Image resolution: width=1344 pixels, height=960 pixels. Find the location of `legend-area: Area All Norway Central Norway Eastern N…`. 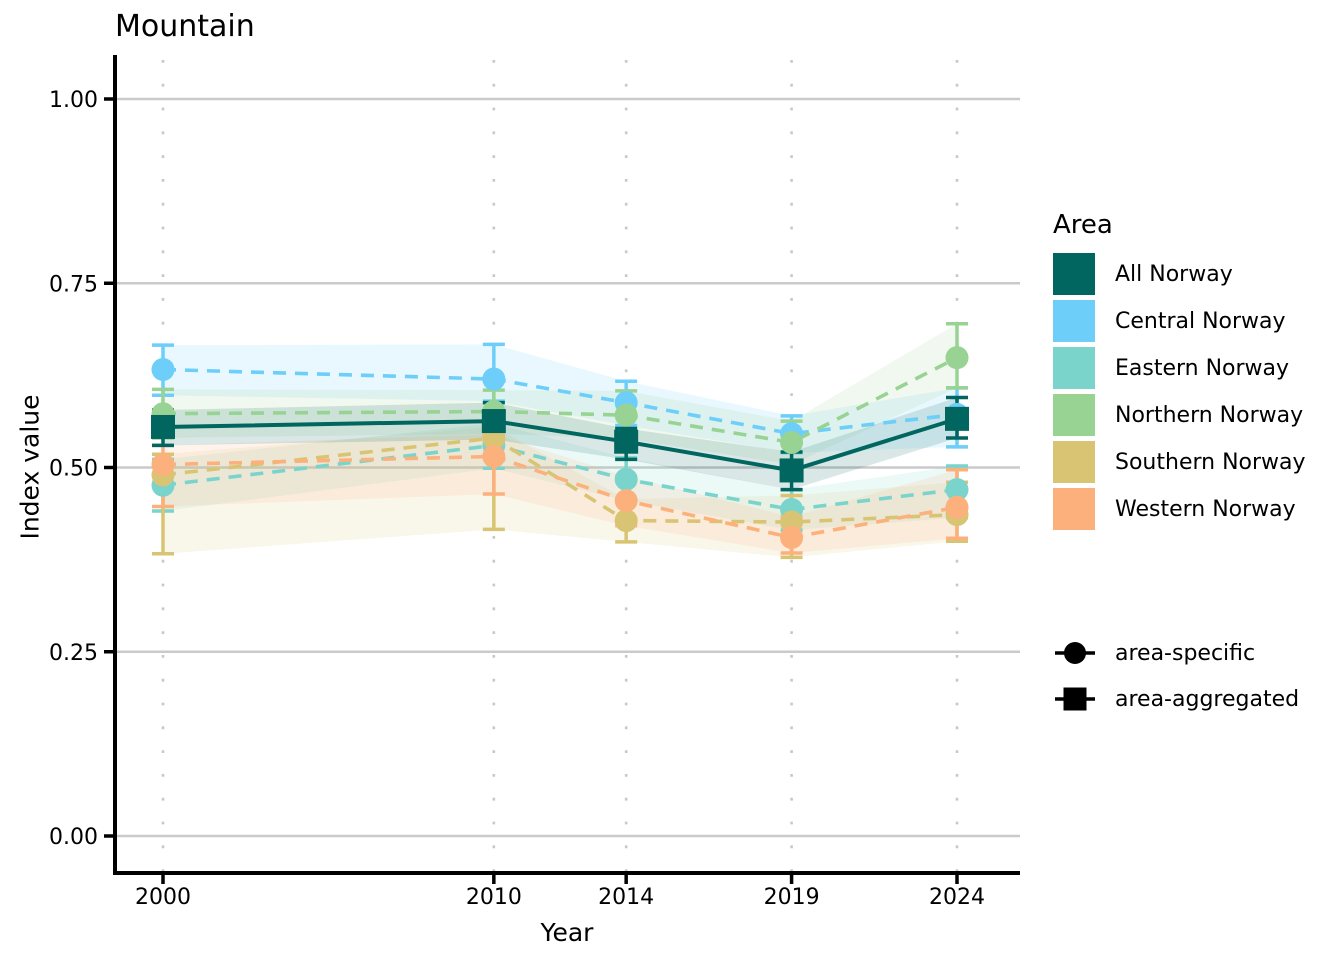

legend-area: Area All Norway Central Norway Eastern N… is located at coordinates (1193, 372).